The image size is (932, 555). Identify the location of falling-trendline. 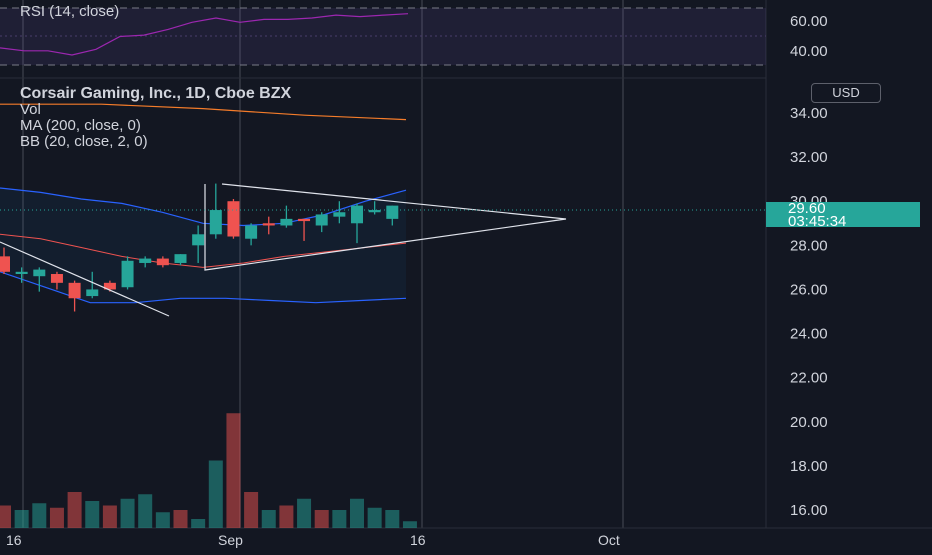
(85, 279).